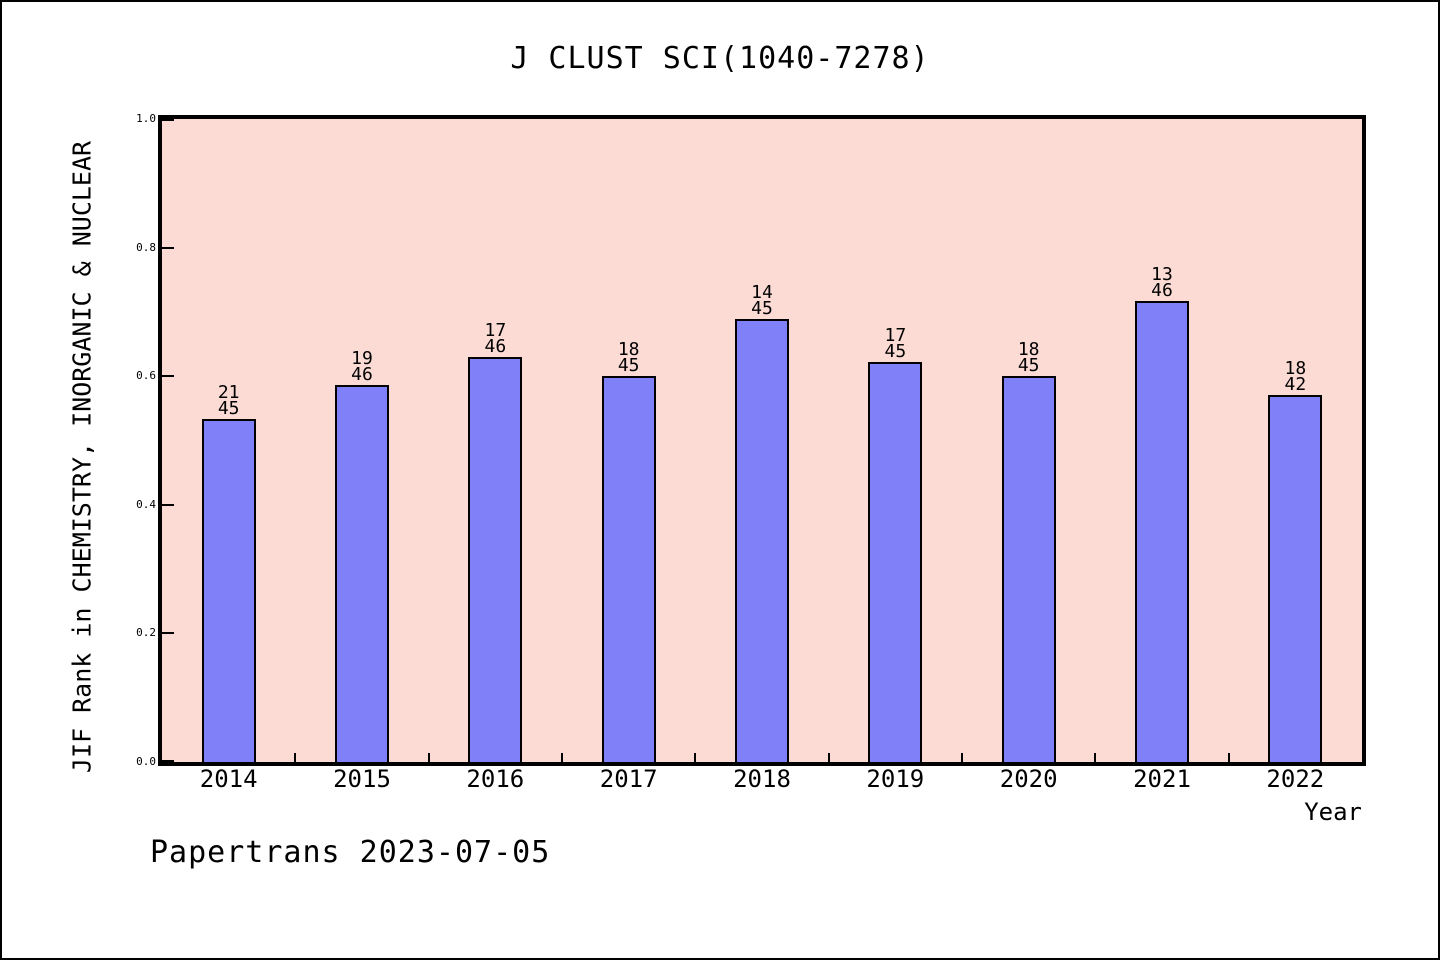 This screenshot has height=960, width=1440. What do you see at coordinates (720, 58) in the screenshot?
I see `chart-title: J CLUST SCI(1040-7278)` at bounding box center [720, 58].